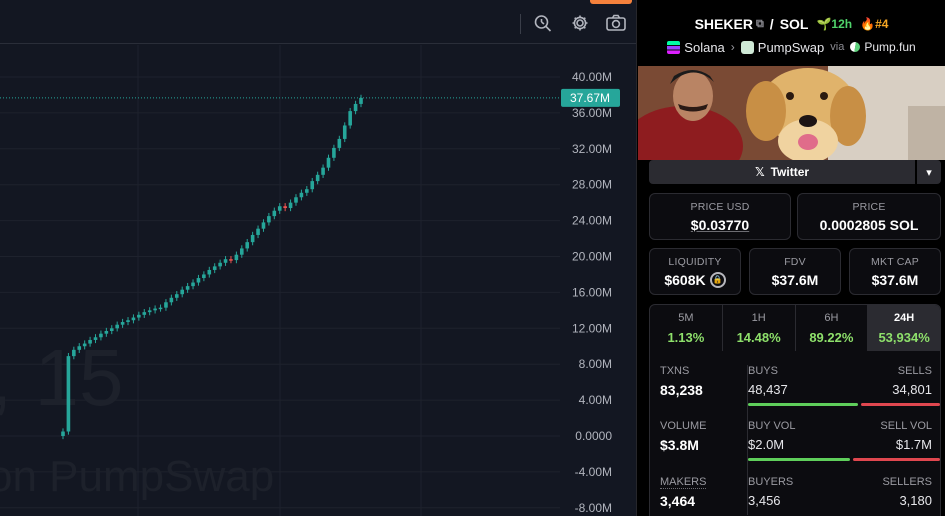 The image size is (945, 516). What do you see at coordinates (616, 23) in the screenshot?
I see `camera-icon` at bounding box center [616, 23].